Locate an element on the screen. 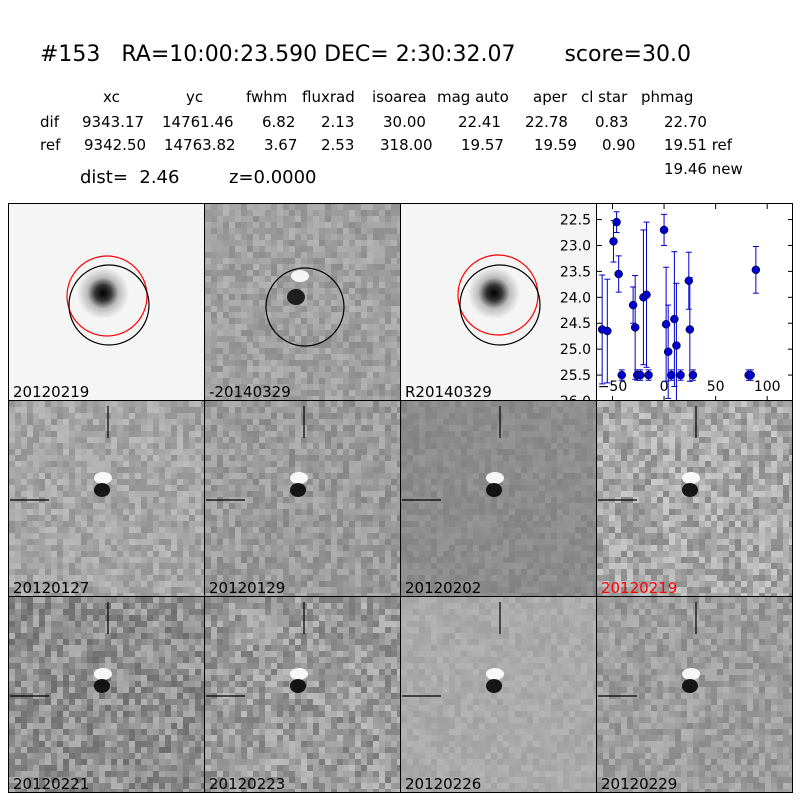  cell-phmag: 22.70 is located at coordinates (685, 122).